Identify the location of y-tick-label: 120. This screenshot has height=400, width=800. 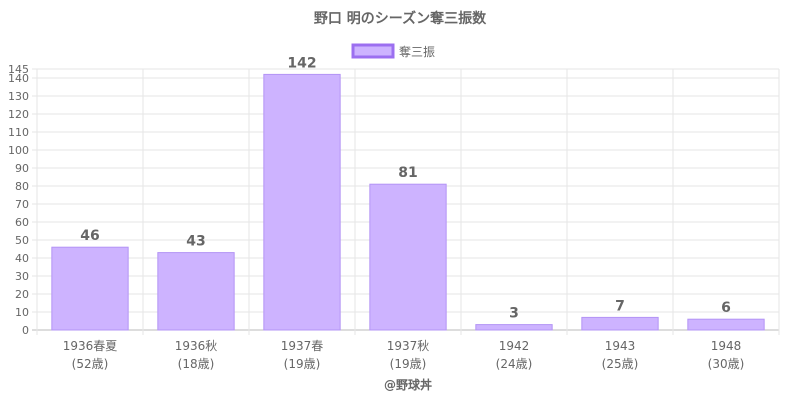
(18, 114).